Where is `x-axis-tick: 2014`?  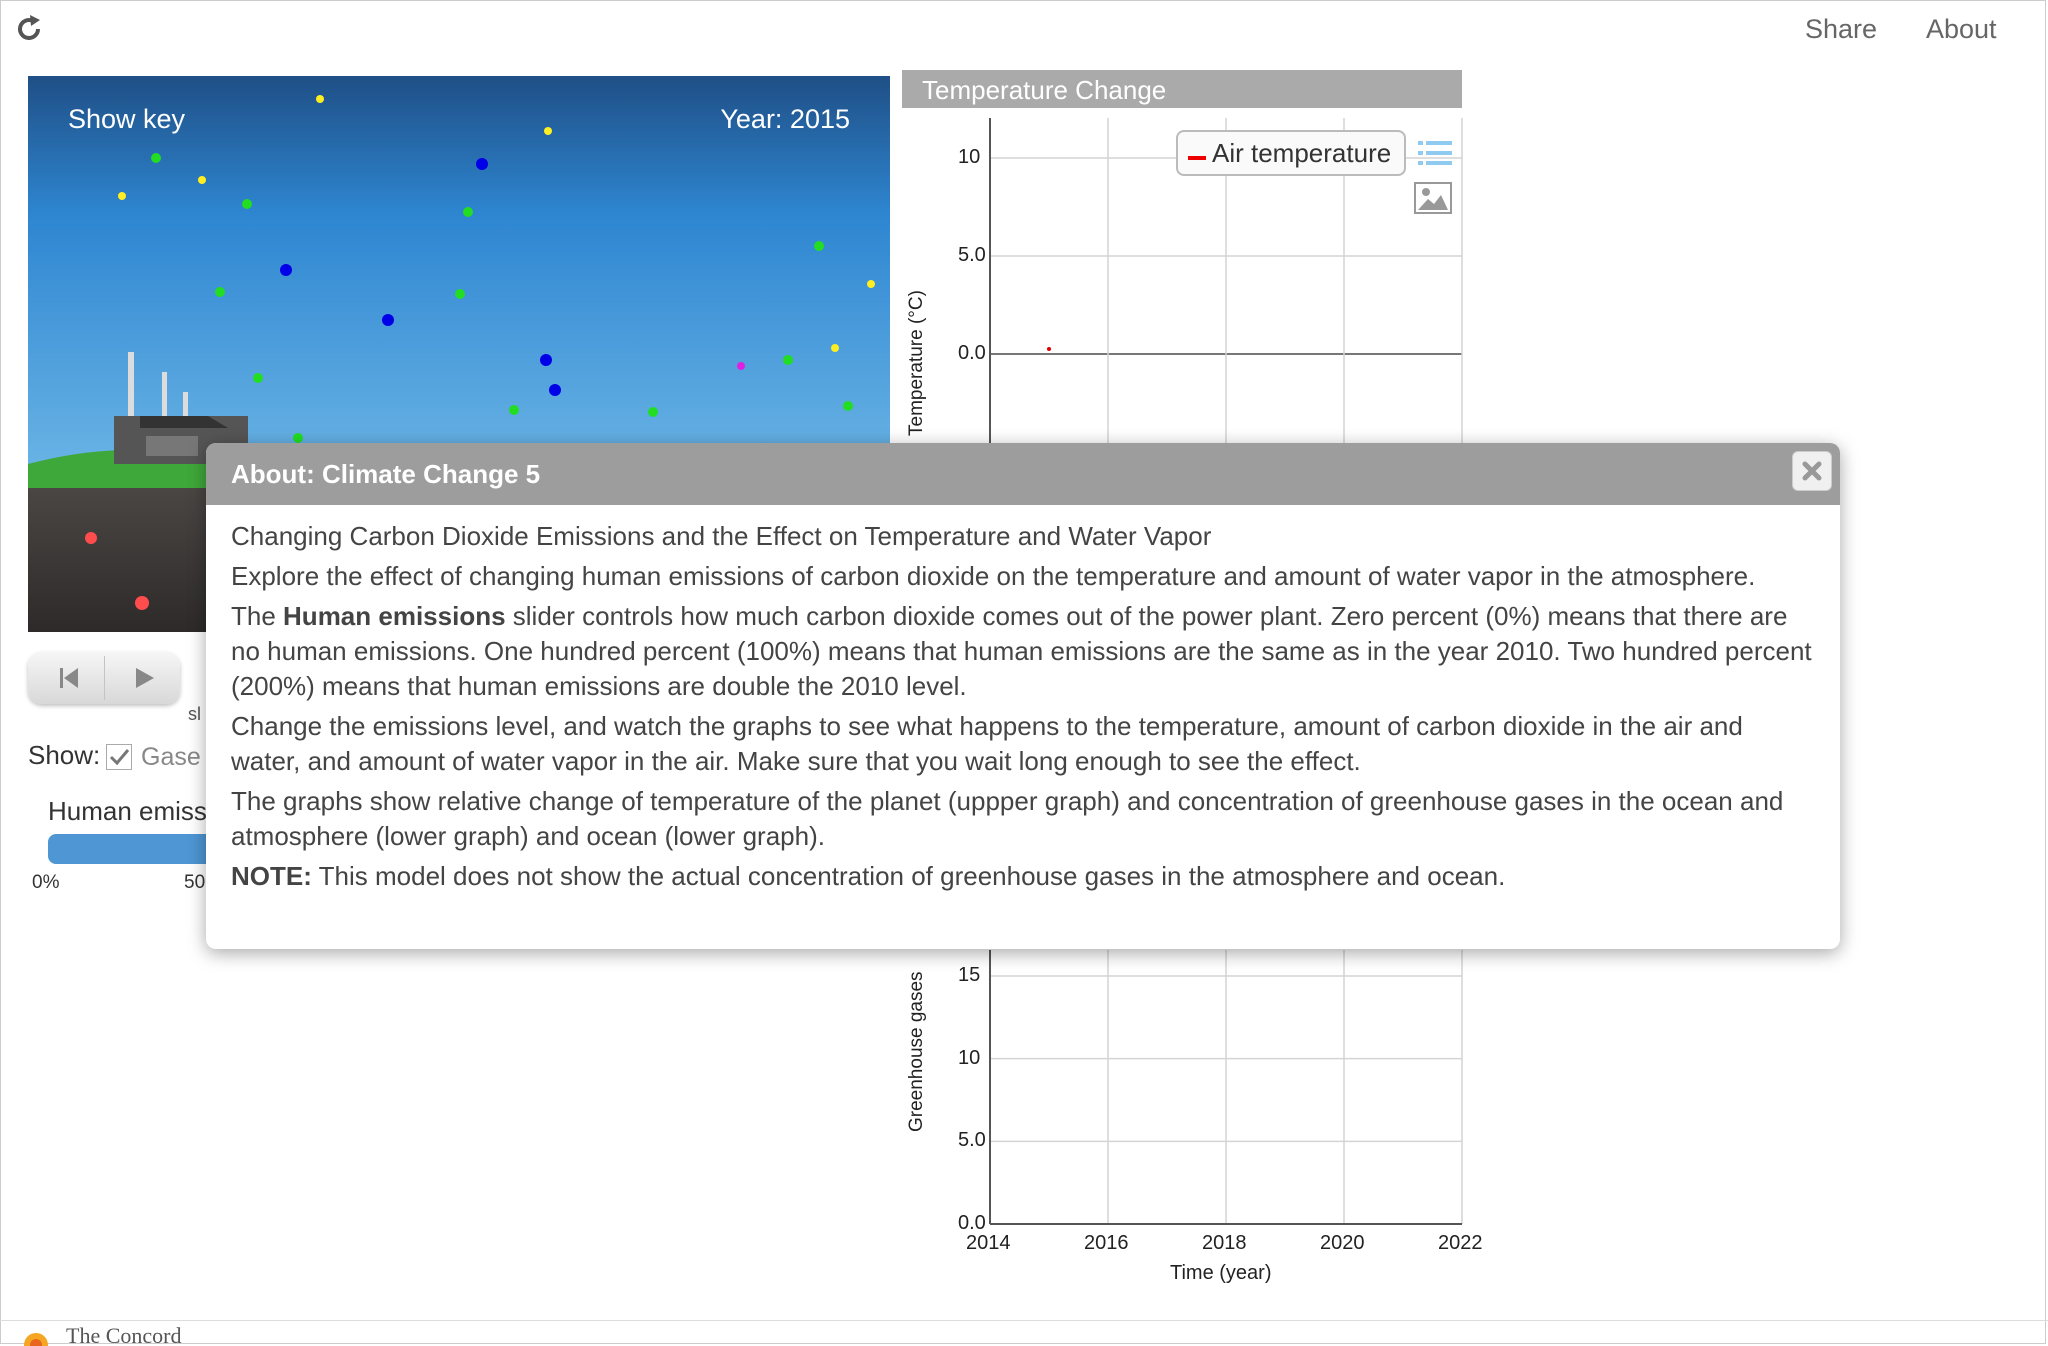
x-axis-tick: 2014 is located at coordinates (988, 1243).